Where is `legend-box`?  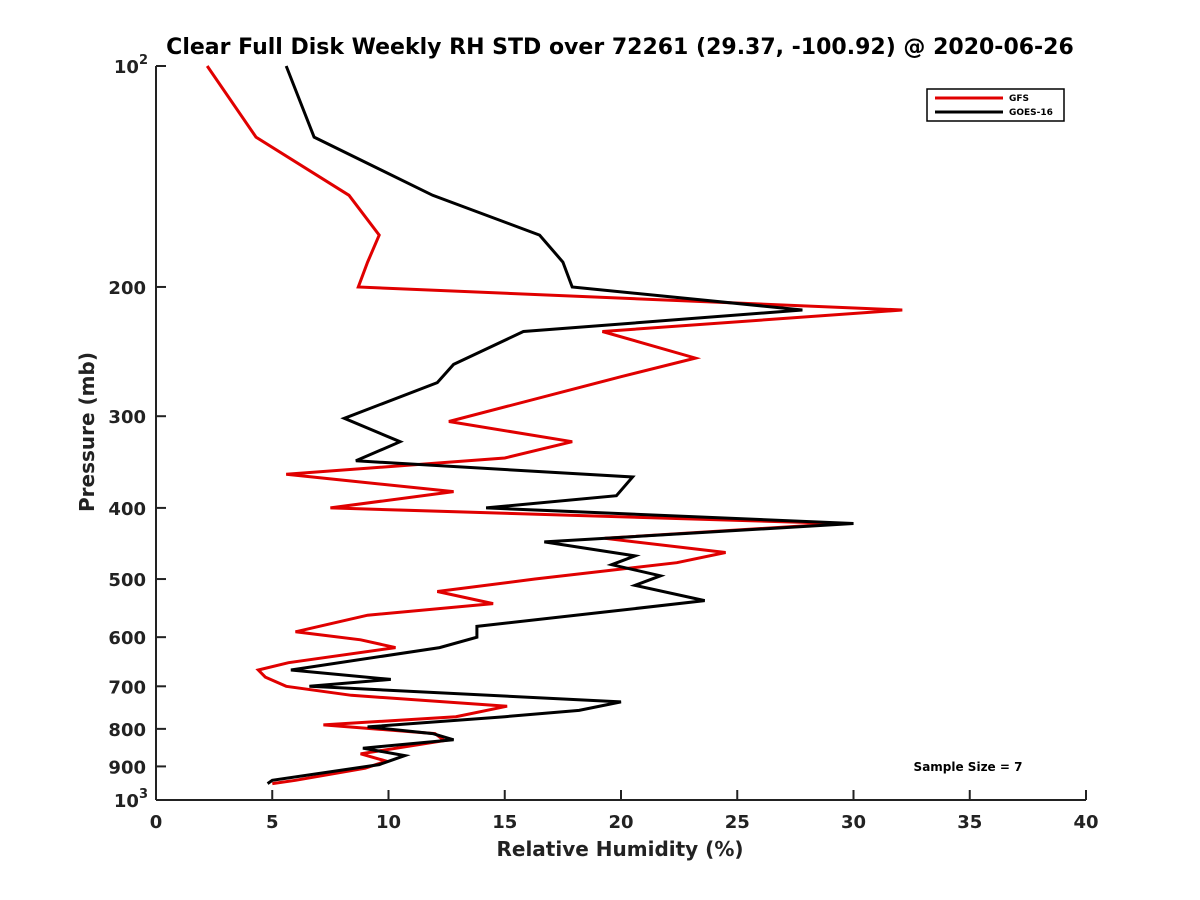
legend-box is located at coordinates (995, 105).